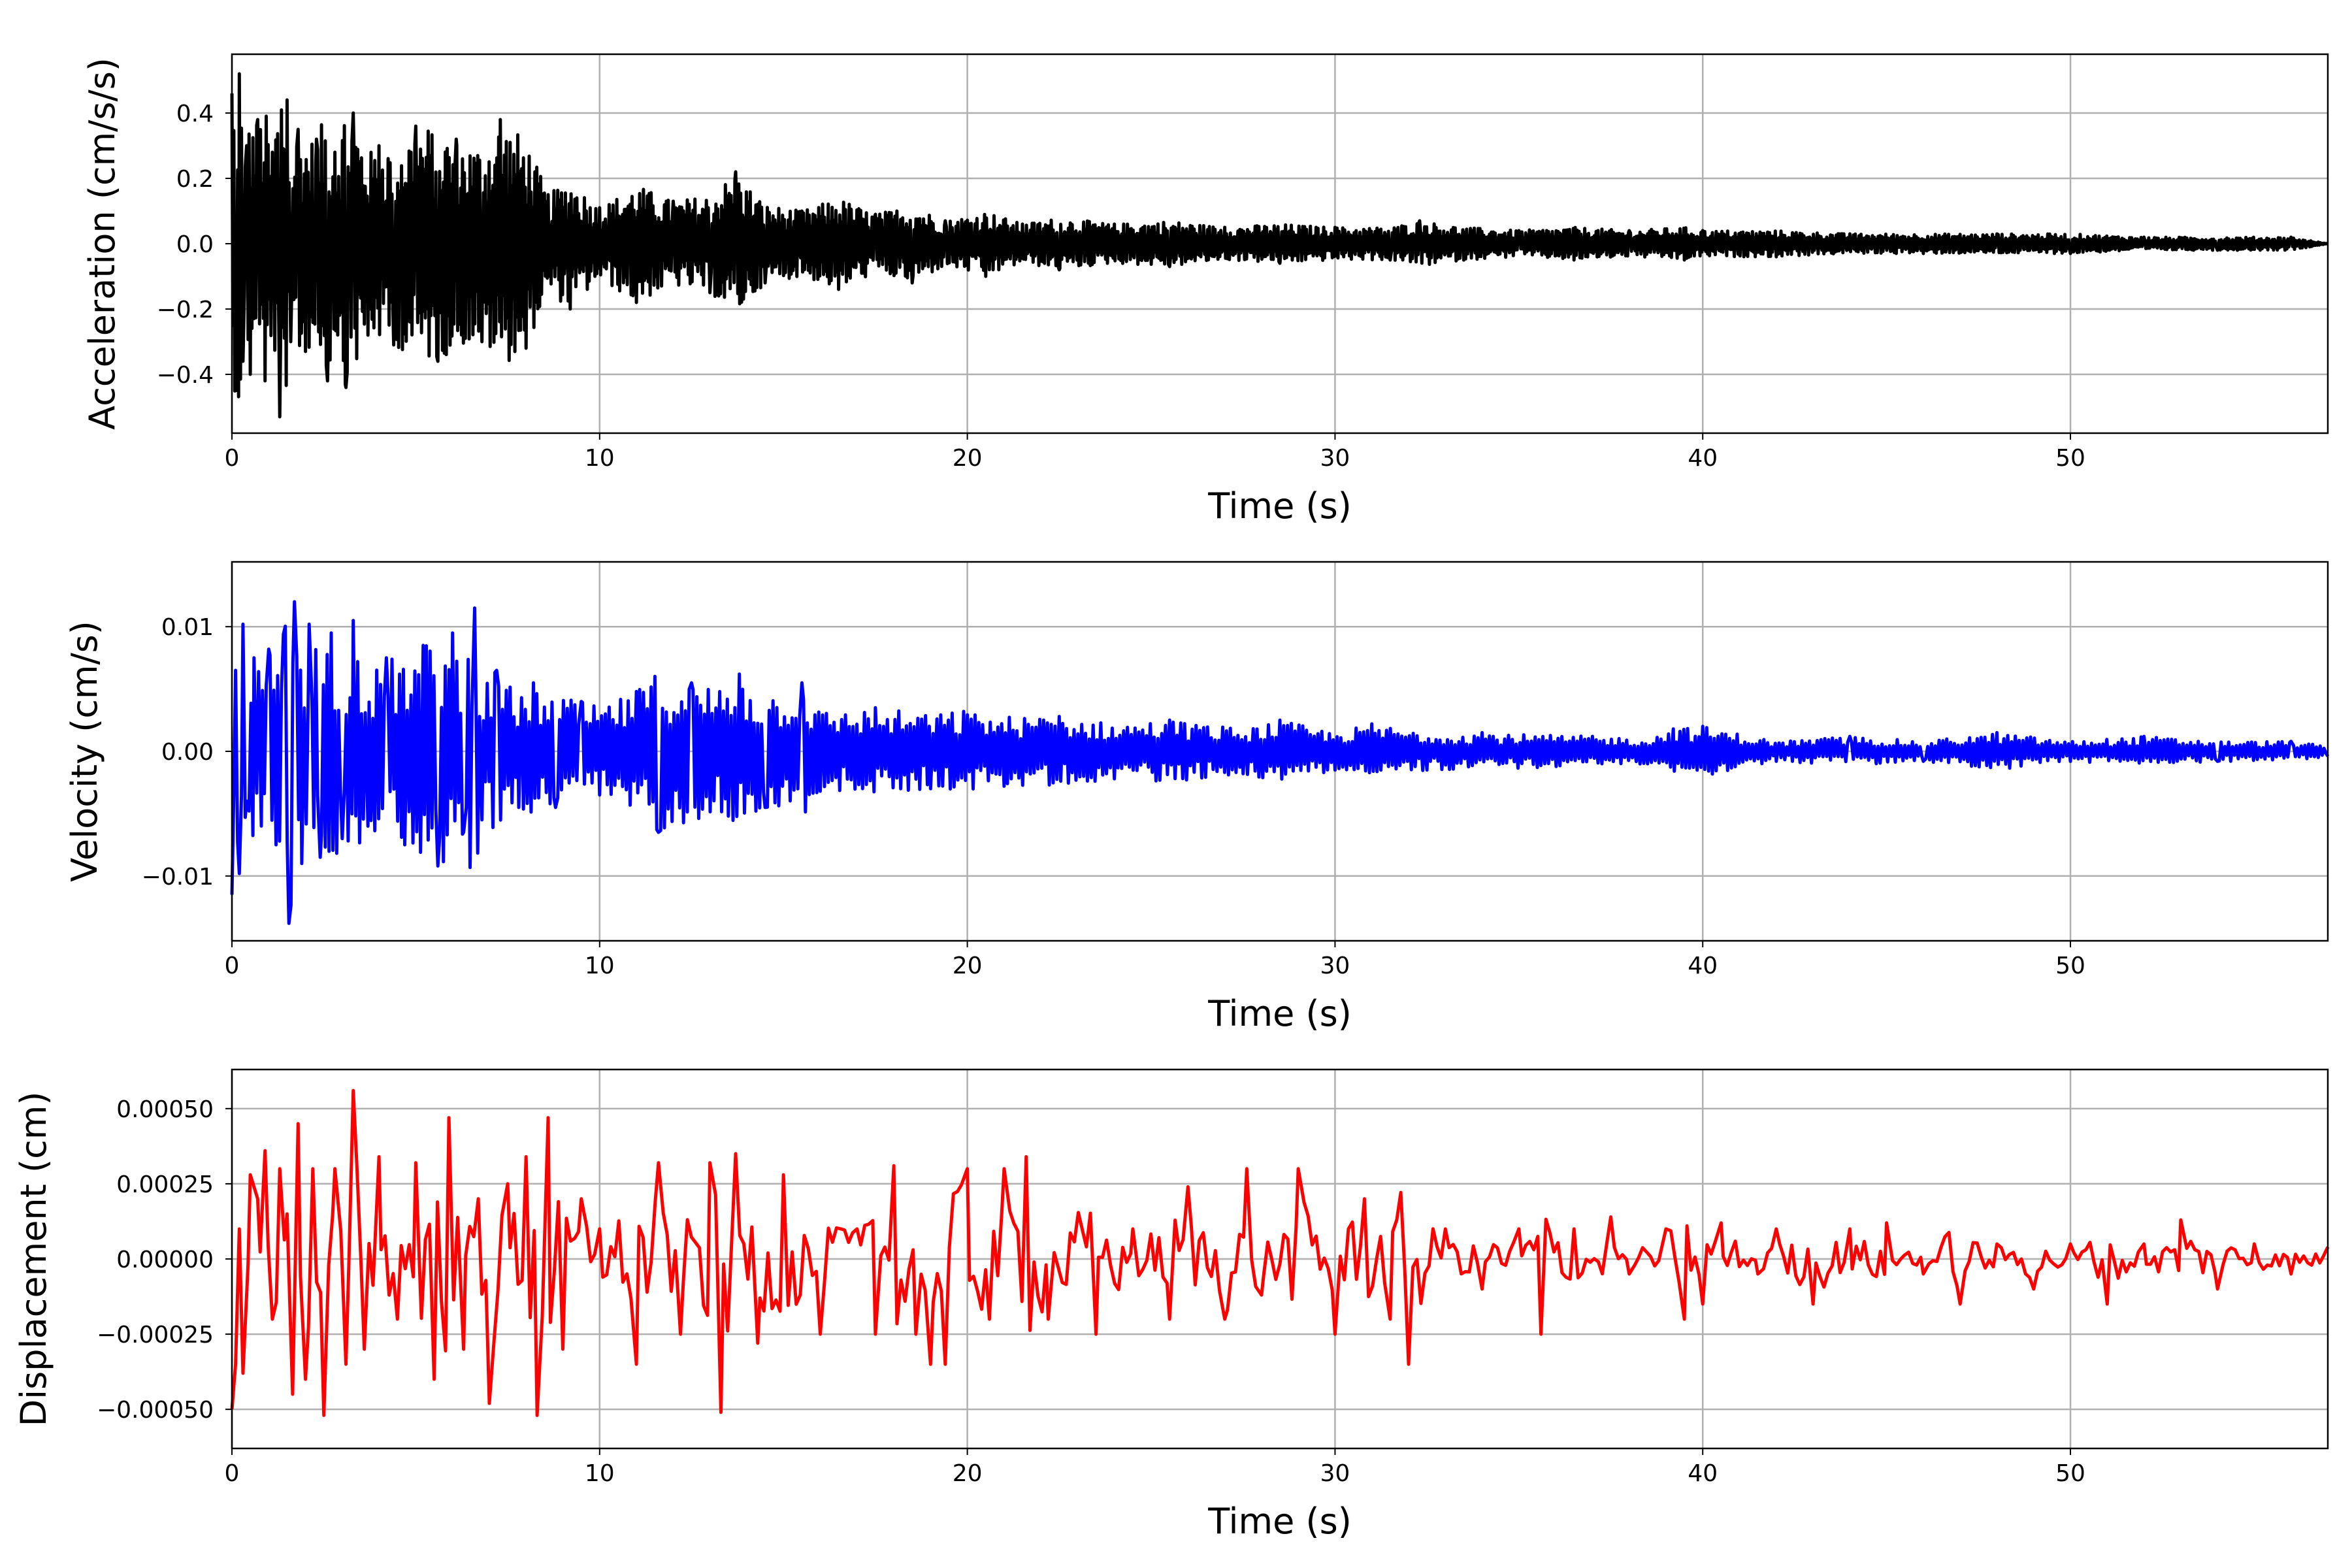  Describe the element at coordinates (84, 751) in the screenshot. I see `velocity-y-axis-label: Velocity (cm/s)` at that location.